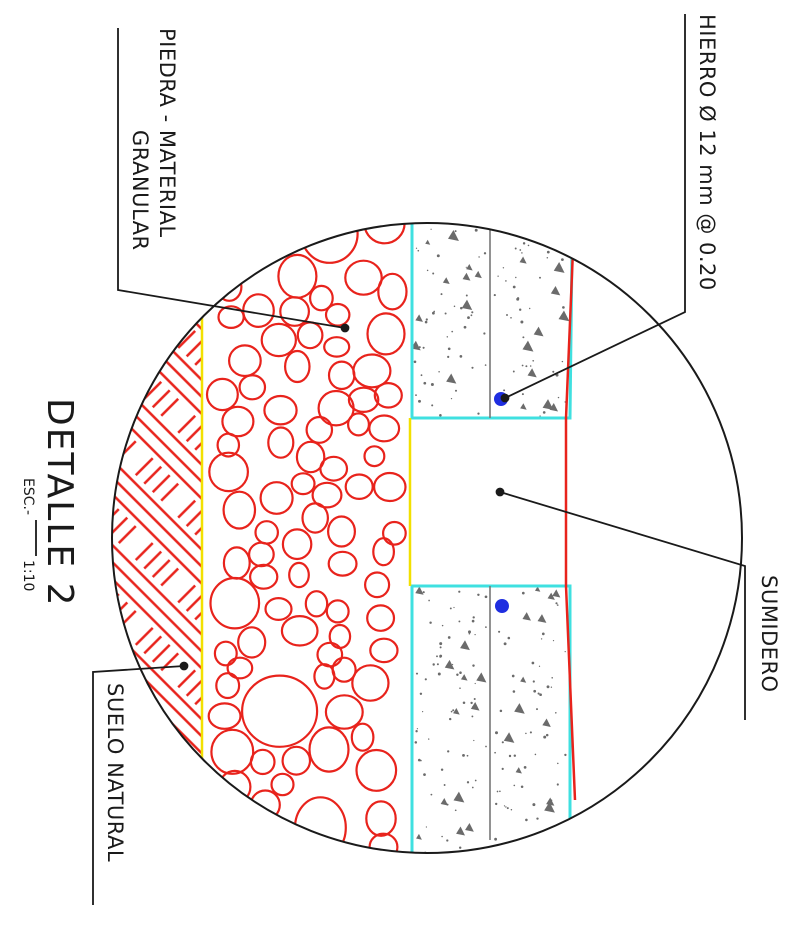 This screenshot has width=810, height=927. Describe the element at coordinates (167, 133) in the screenshot. I see `label-stone-line1: PIEDRA - MATERIAL` at that location.